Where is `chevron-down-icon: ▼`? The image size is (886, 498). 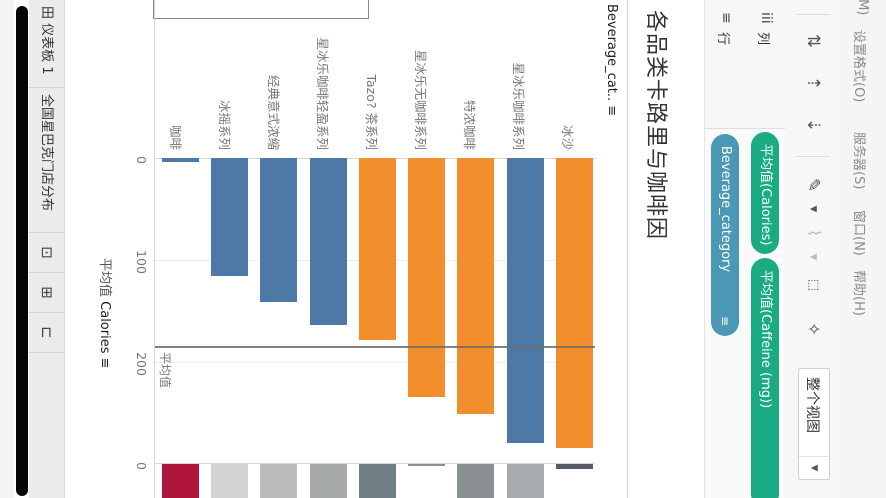 chevron-down-icon: ▼ is located at coordinates (814, 467).